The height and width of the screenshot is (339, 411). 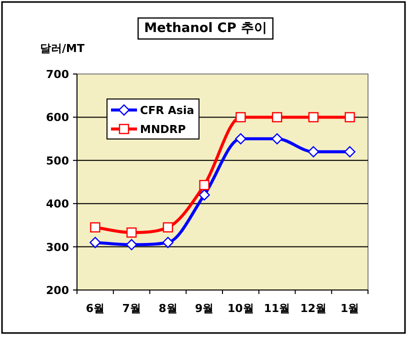 I want to click on y-tick-label: 400, so click(x=58, y=204).